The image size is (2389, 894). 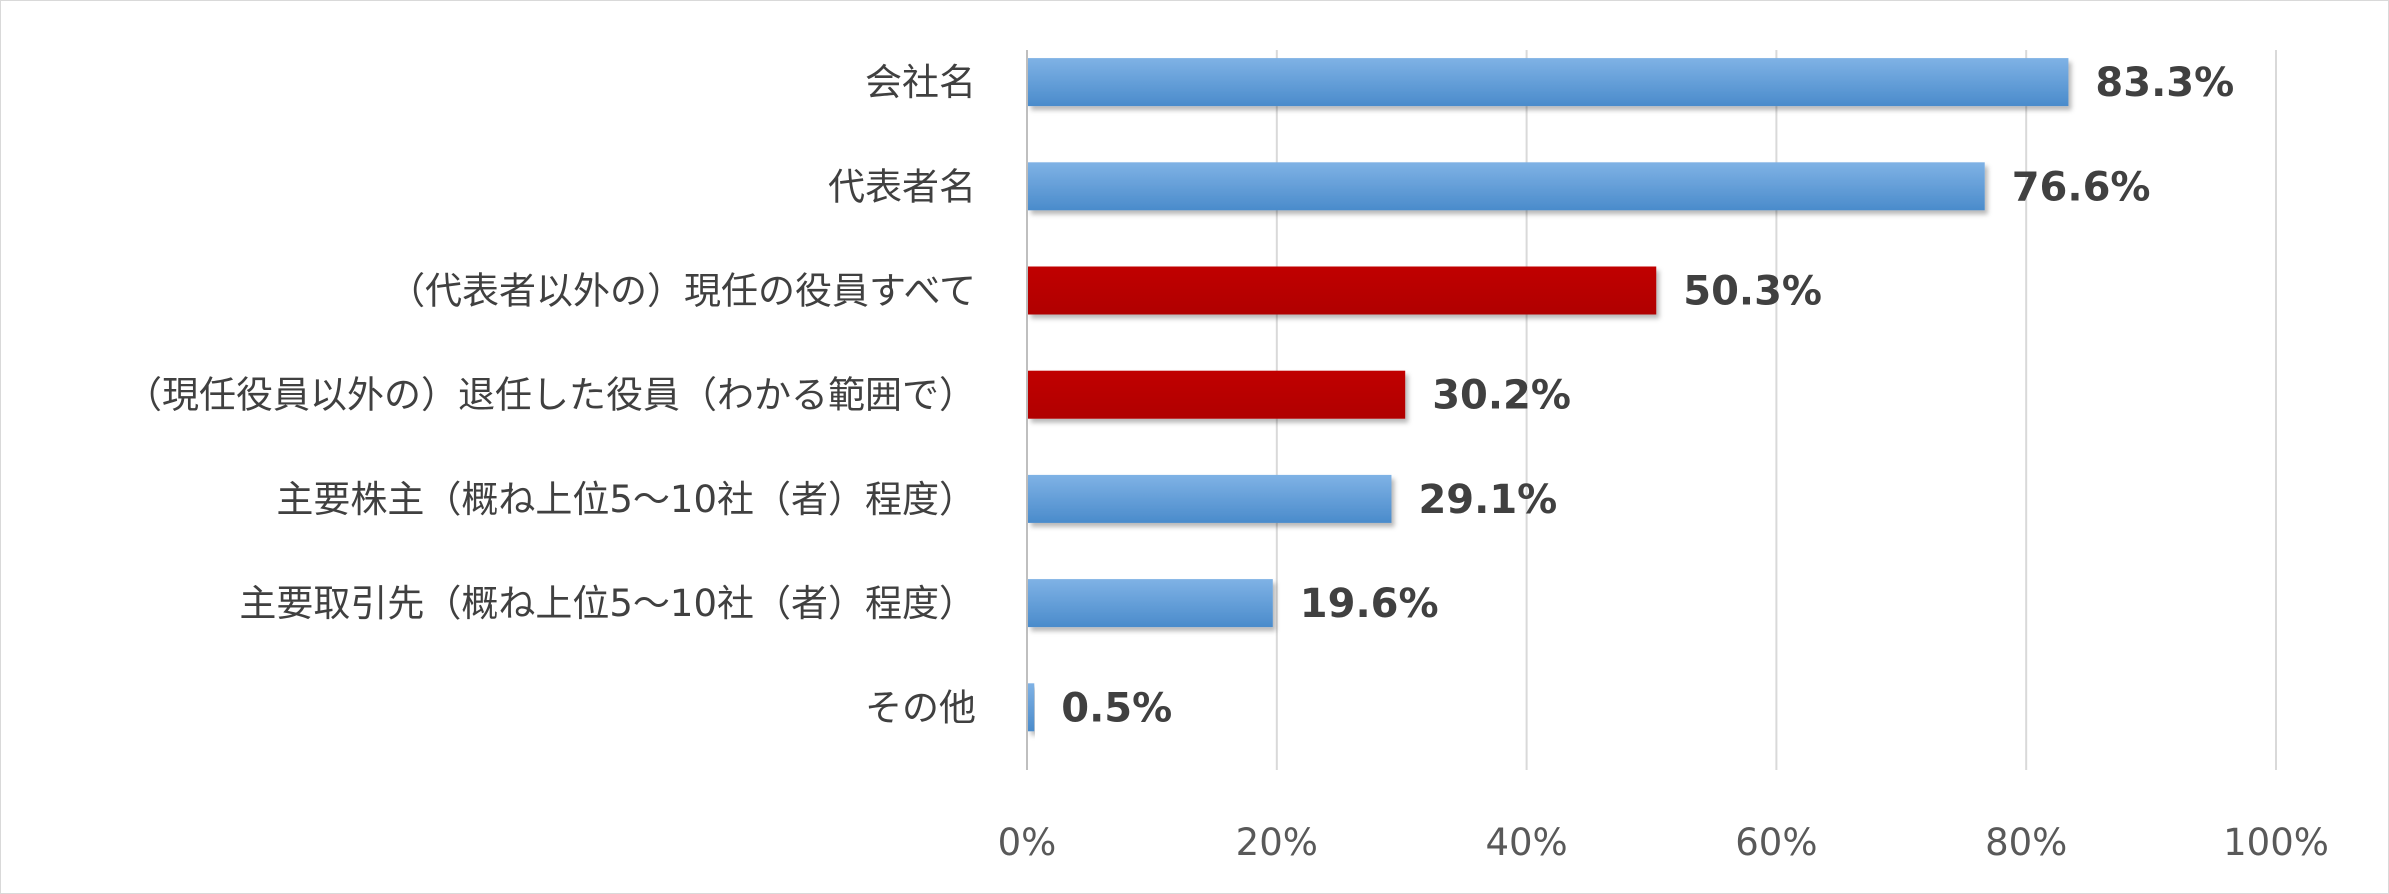 I want to click on category-label: 主要取引先（概ね上位5～10社（者）程度）, so click(x=607, y=603).